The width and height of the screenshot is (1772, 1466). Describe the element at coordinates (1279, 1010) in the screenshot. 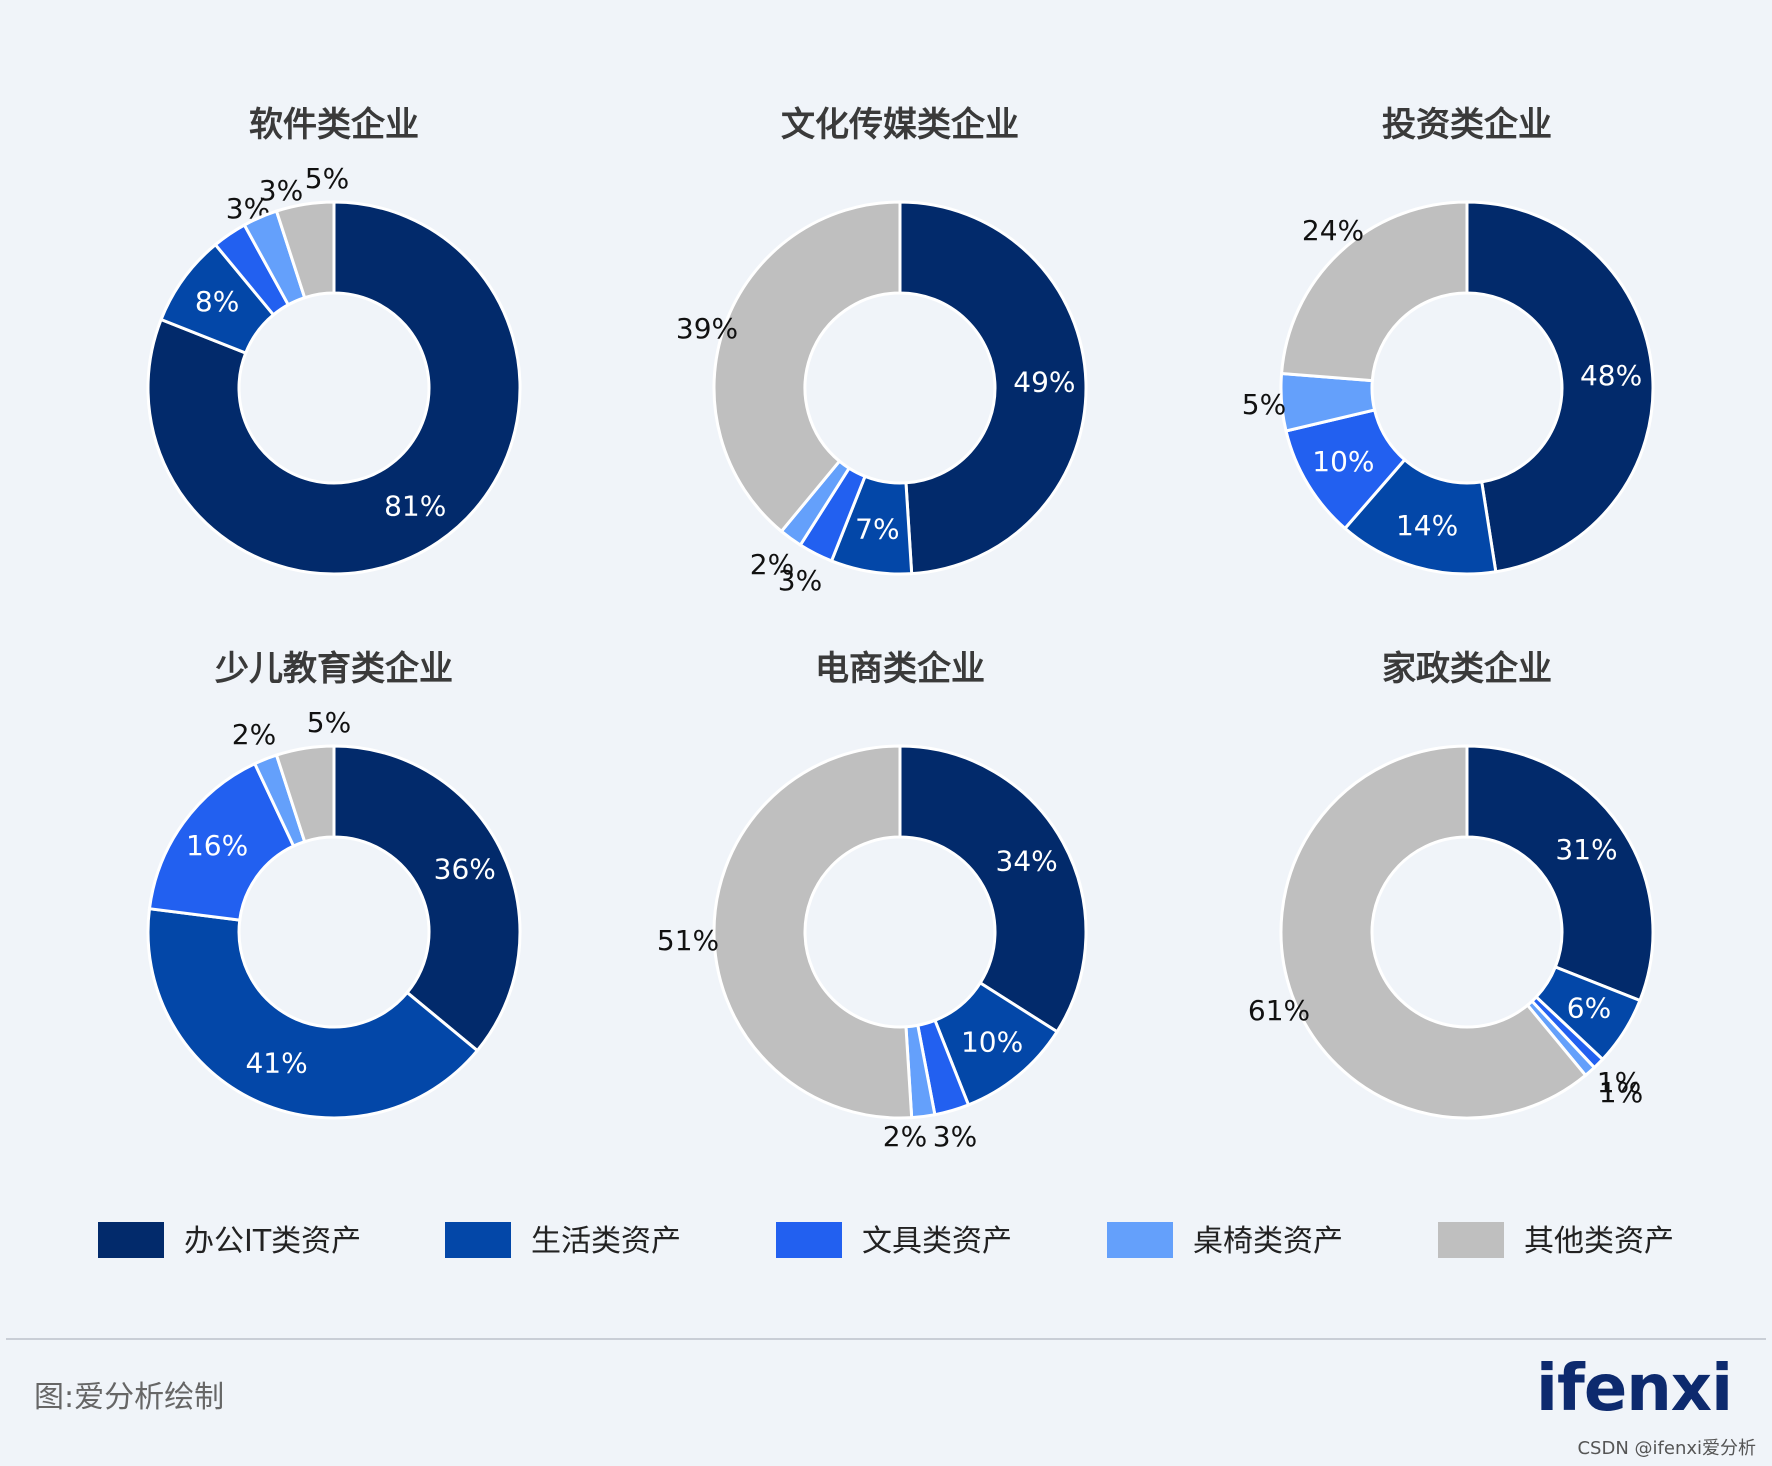

I see `data-label: 61%` at that location.